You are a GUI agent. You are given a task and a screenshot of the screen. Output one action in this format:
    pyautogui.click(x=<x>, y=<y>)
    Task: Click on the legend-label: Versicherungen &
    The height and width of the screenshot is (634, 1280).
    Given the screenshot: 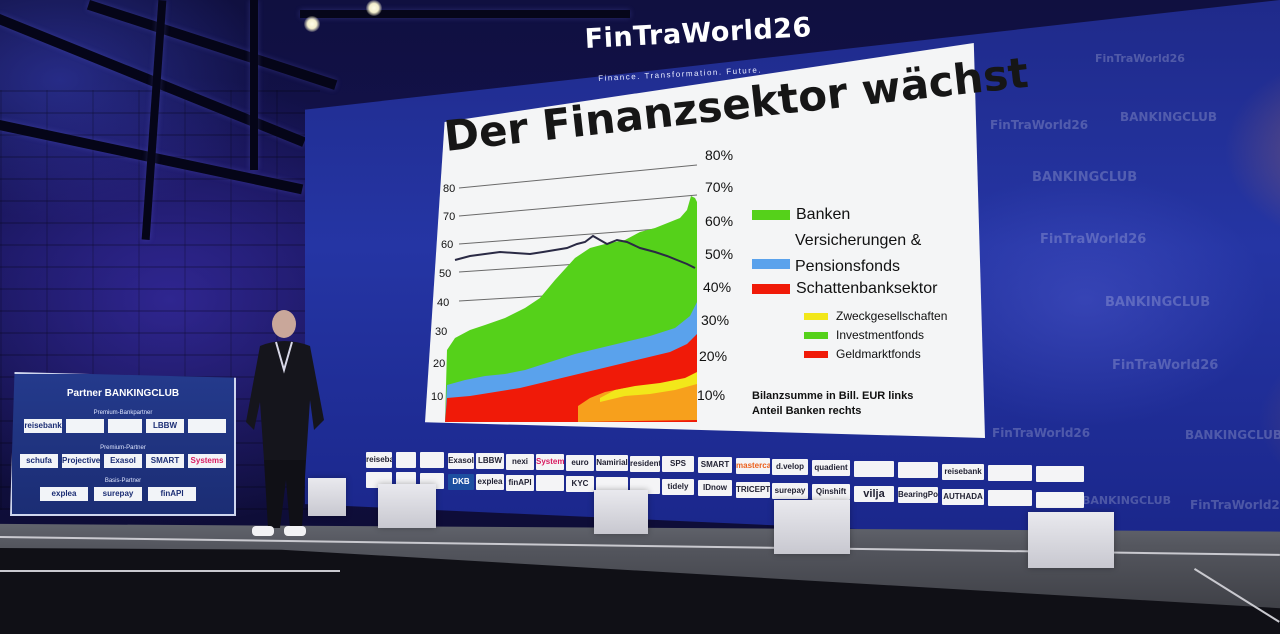 What is the action you would take?
    pyautogui.click(x=858, y=240)
    